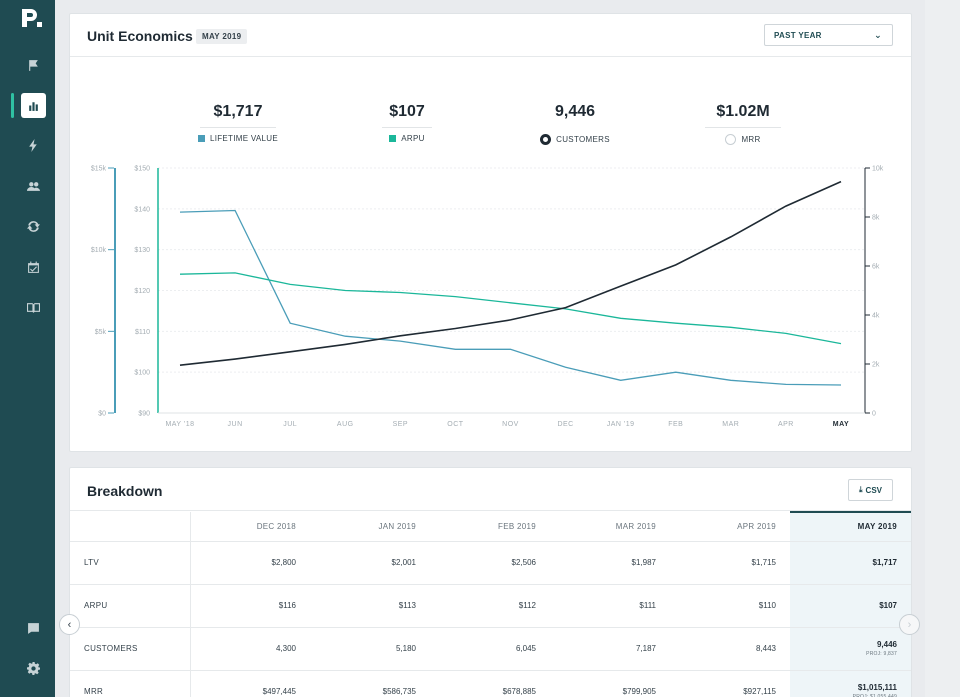 Image resolution: width=960 pixels, height=697 pixels. What do you see at coordinates (850, 683) in the screenshot?
I see `table-cell-current: $1,015,111 PROJ: $1,055,449` at bounding box center [850, 683].